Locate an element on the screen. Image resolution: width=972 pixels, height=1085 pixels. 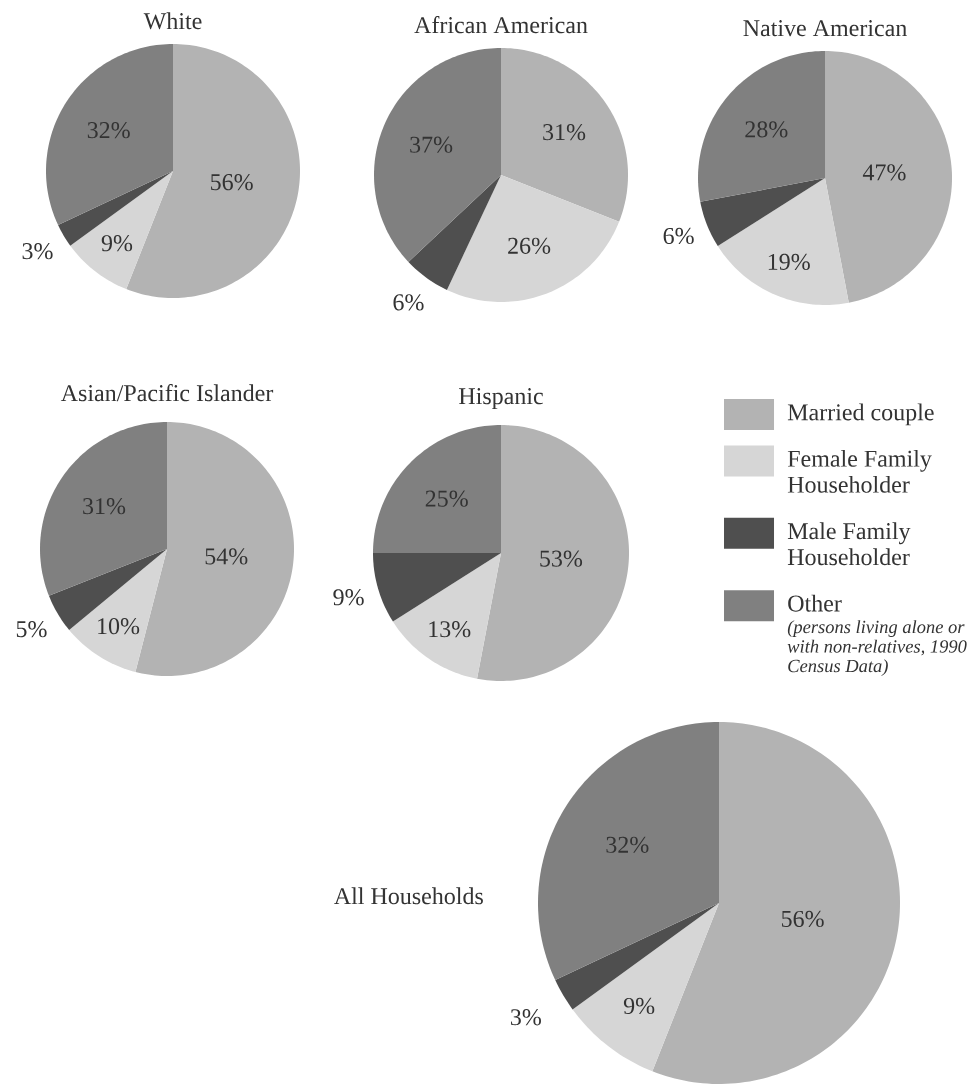
data-label: 54% is located at coordinates (226, 556).